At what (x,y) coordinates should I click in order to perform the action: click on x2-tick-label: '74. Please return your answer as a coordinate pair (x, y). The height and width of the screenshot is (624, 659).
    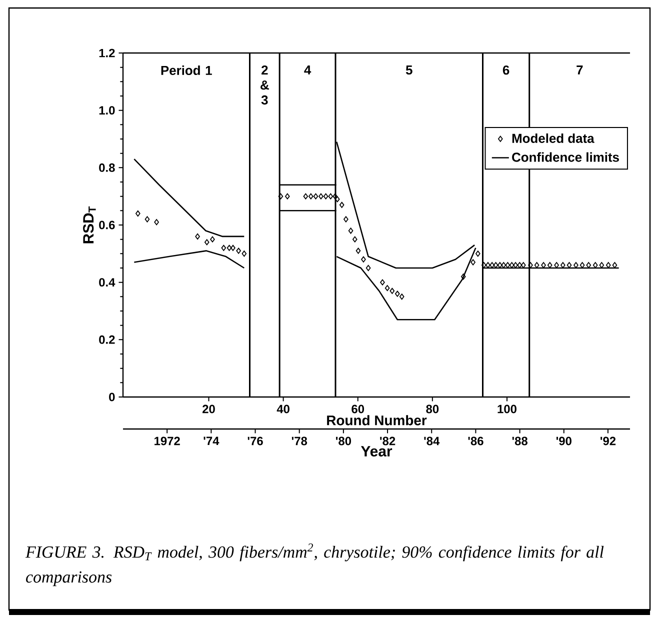
    Looking at the image, I should click on (212, 440).